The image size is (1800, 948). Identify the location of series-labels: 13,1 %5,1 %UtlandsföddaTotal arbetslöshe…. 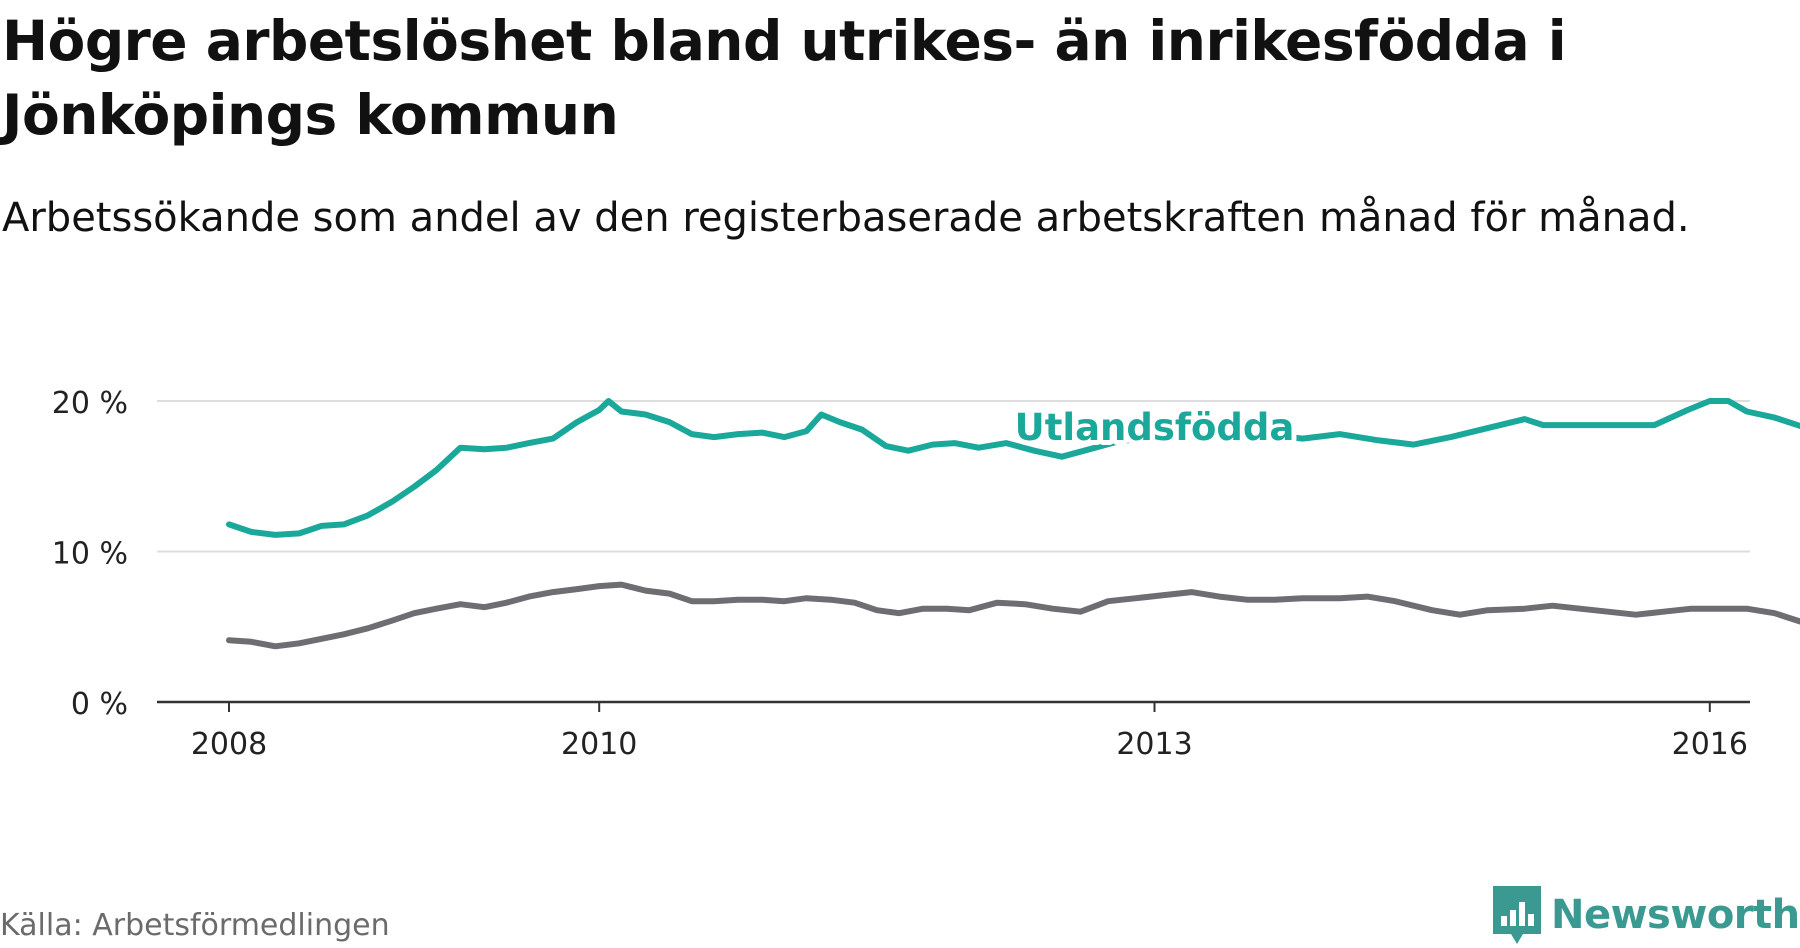
(1155, 427).